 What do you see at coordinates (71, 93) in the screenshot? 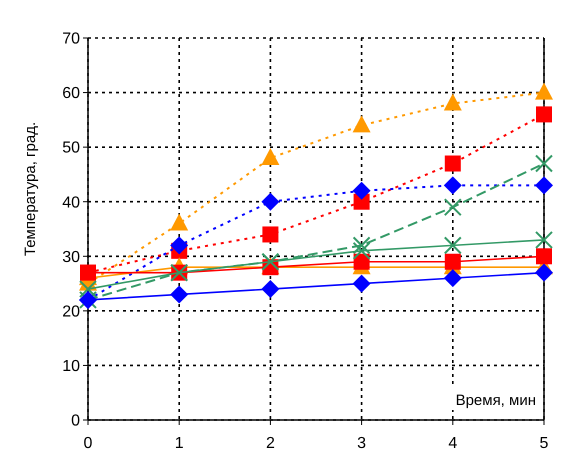
I see `y-tick-label: 60` at bounding box center [71, 93].